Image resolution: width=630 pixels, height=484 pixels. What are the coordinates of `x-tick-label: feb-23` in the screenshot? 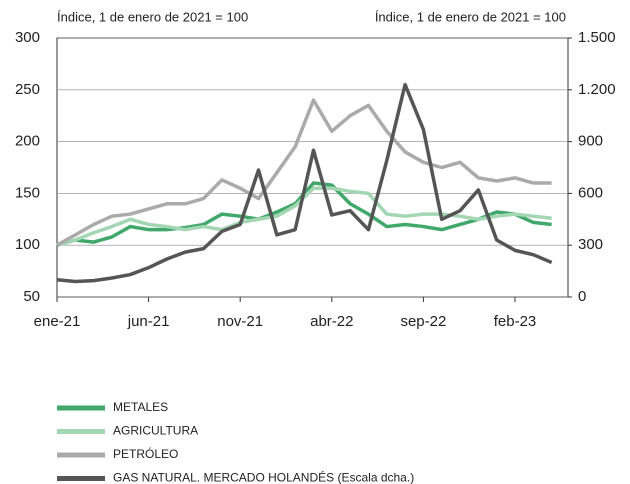 It's located at (515, 321).